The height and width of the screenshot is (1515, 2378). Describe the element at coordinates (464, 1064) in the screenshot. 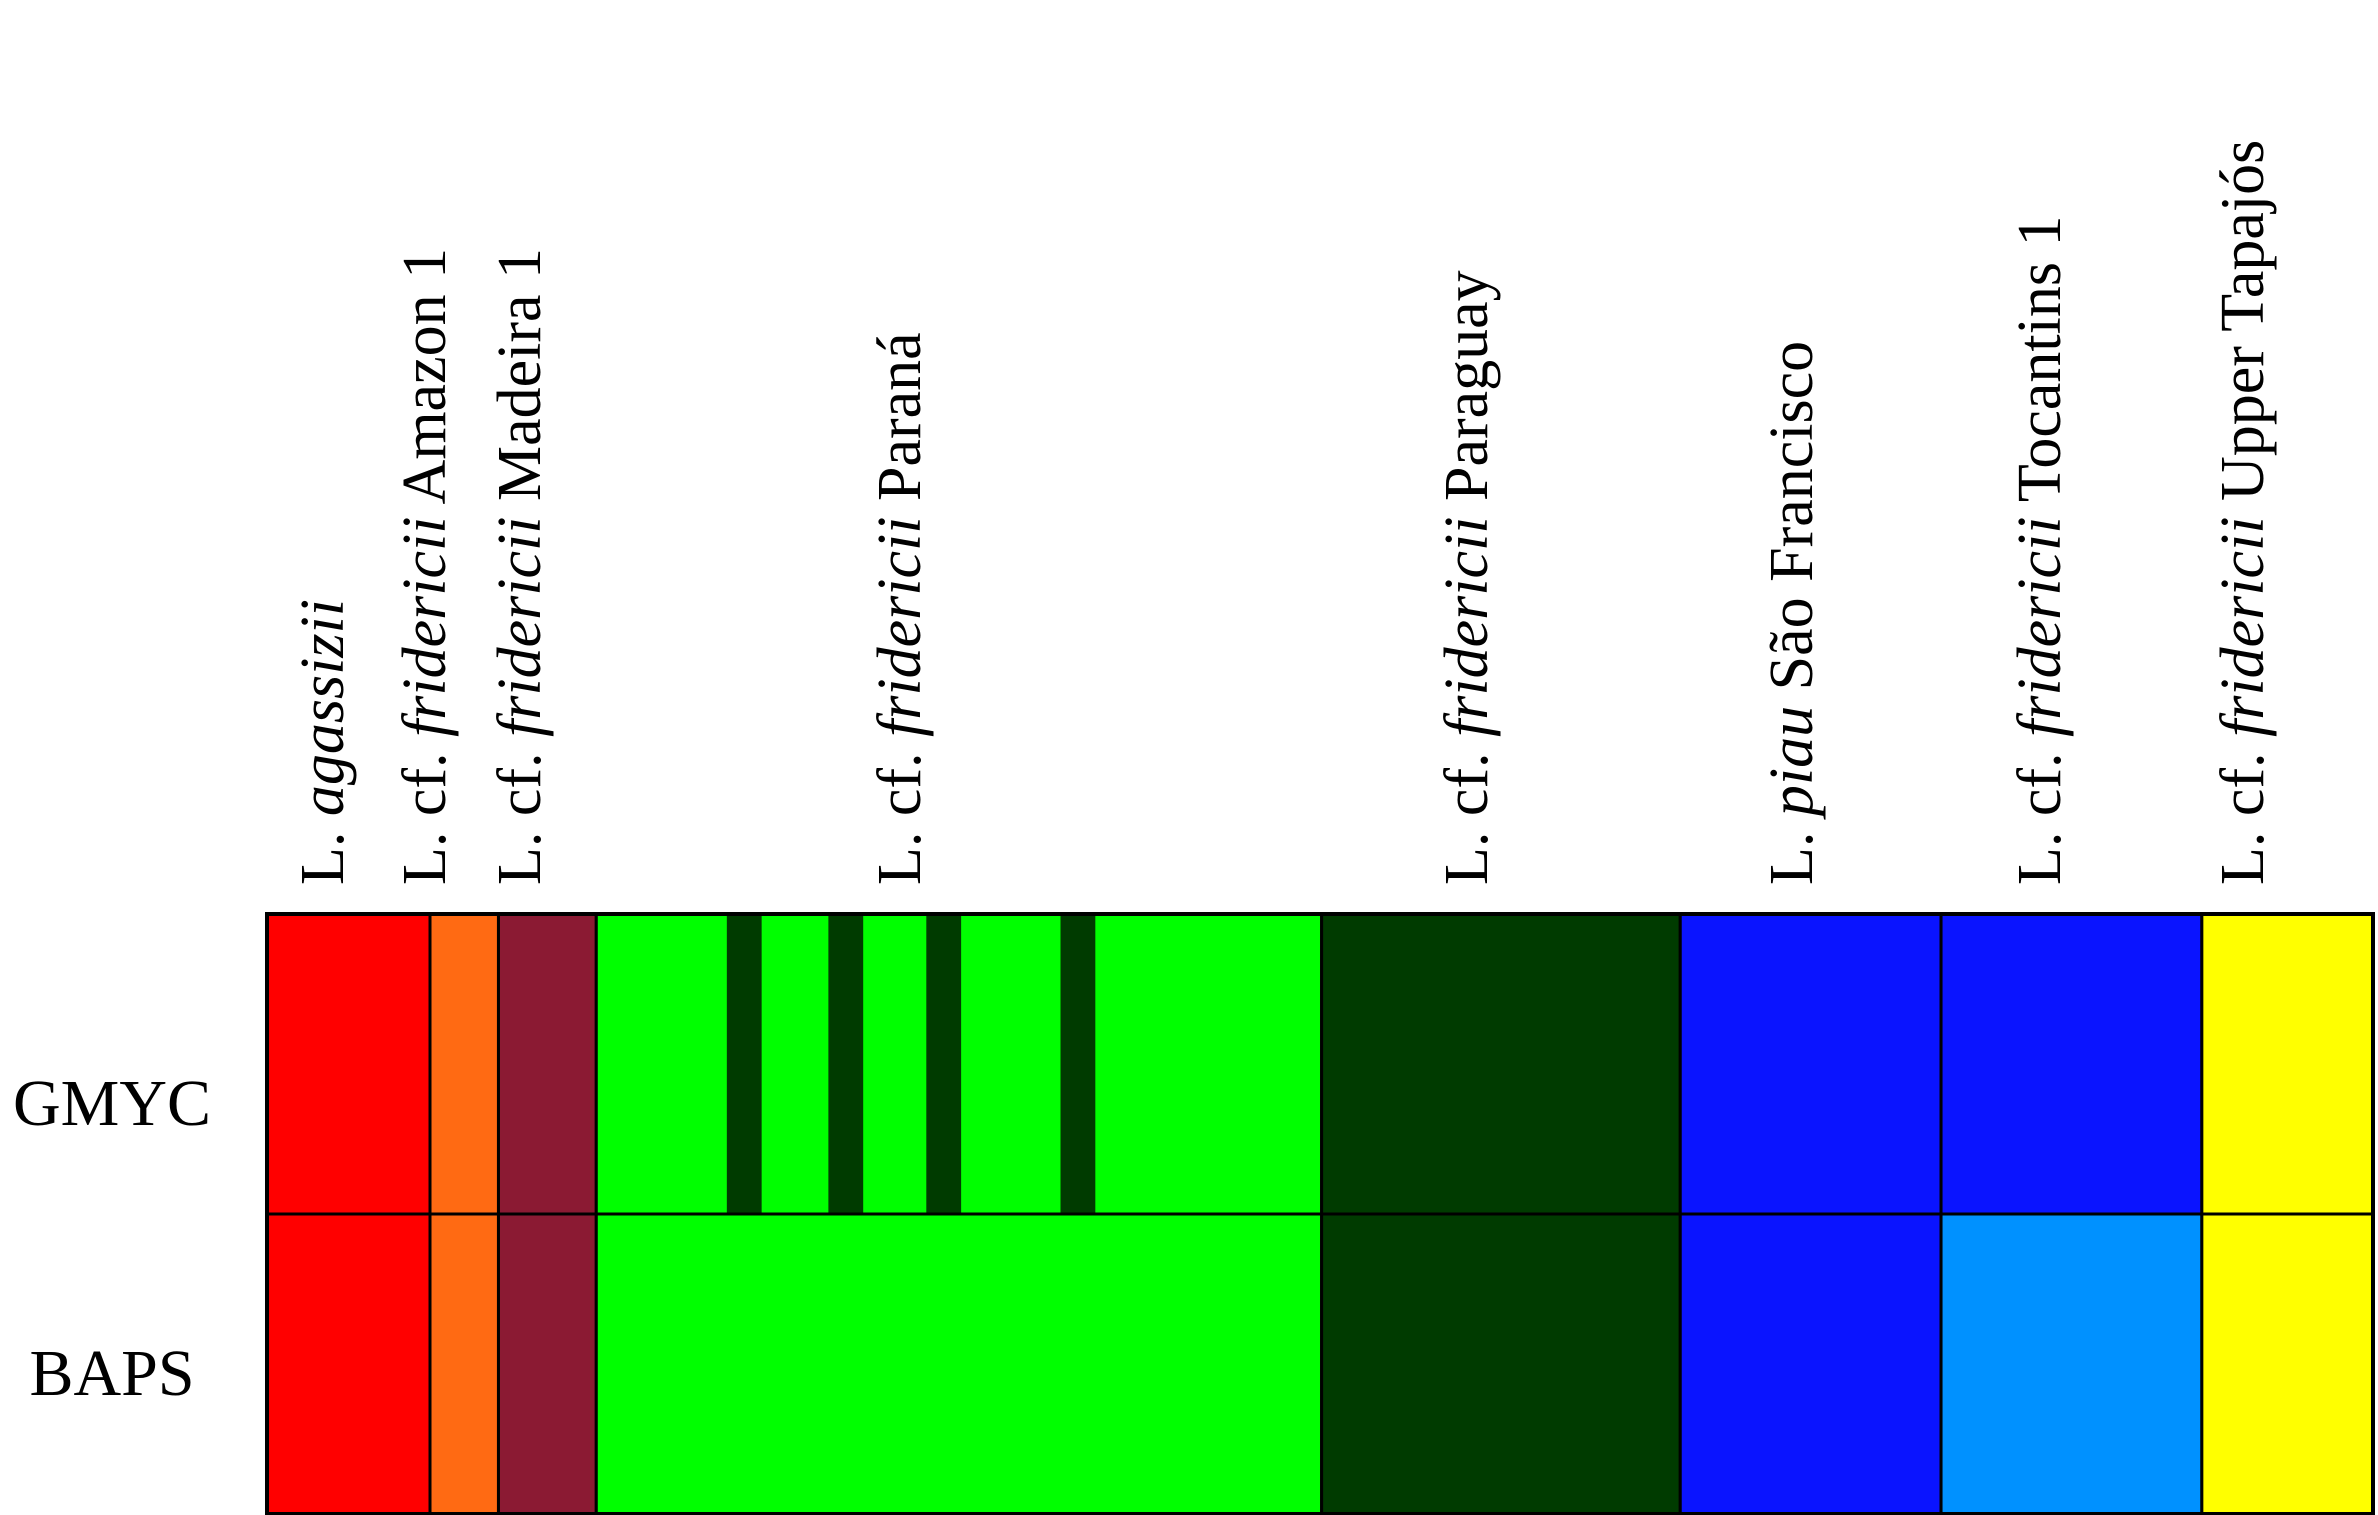

I see `cell-gmyc-amazon1` at that location.